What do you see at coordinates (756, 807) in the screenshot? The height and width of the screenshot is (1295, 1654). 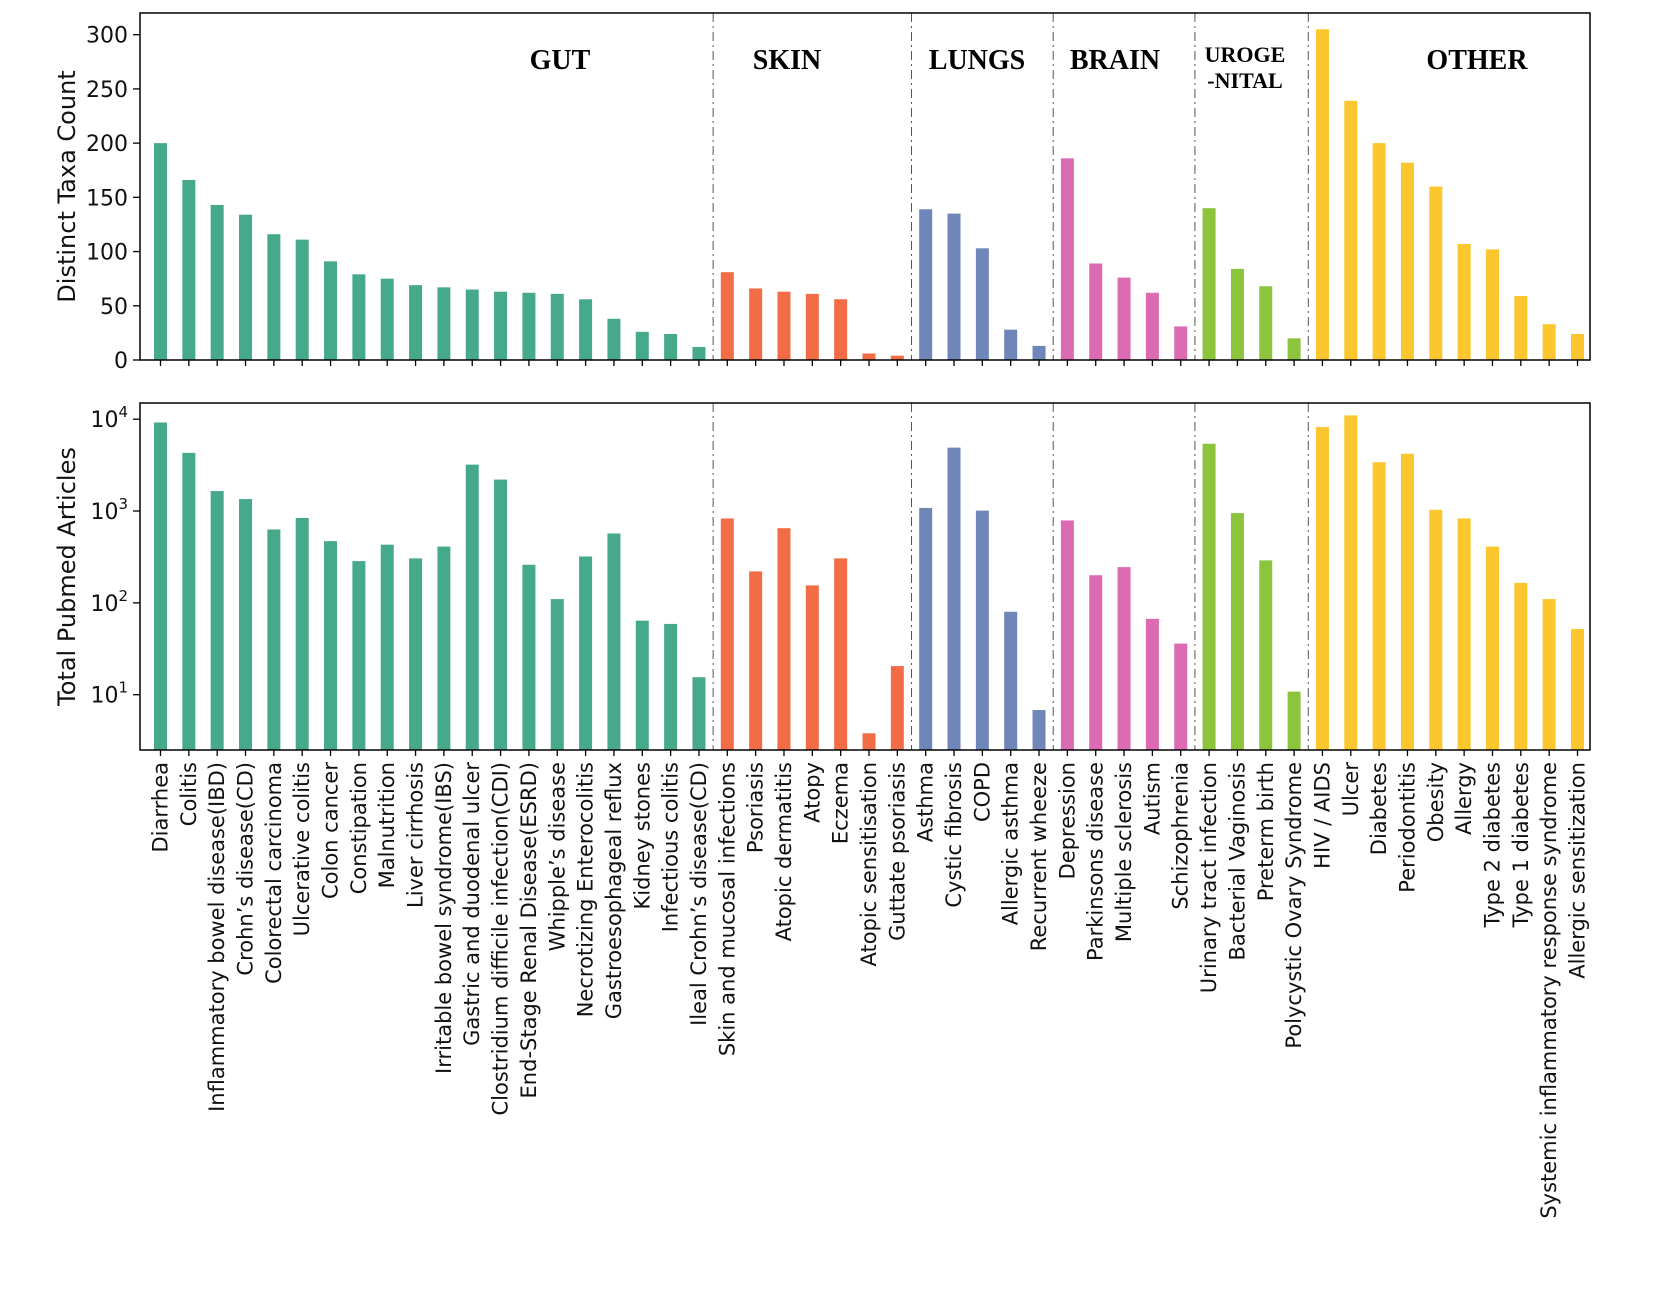 I see `category-label-psoriasis: Psoriasis` at bounding box center [756, 807].